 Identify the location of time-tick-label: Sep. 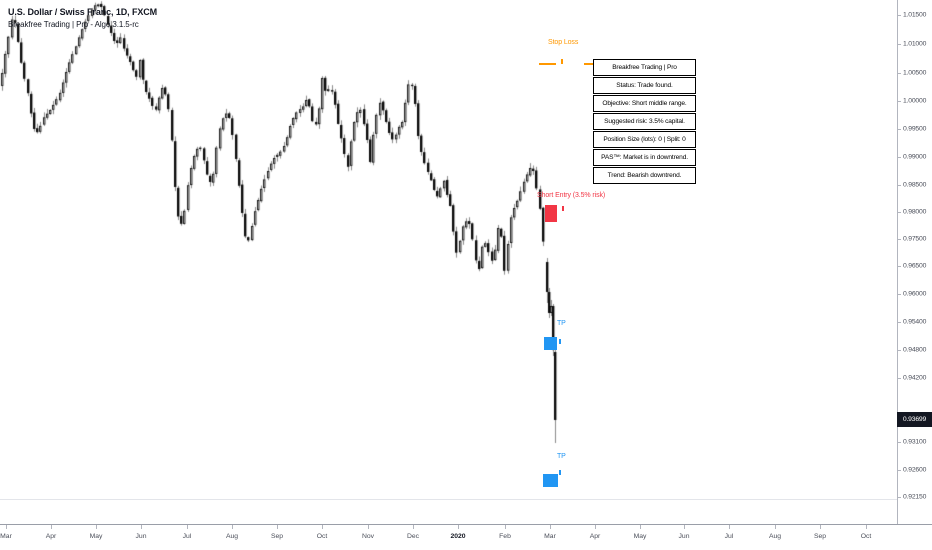
(277, 536).